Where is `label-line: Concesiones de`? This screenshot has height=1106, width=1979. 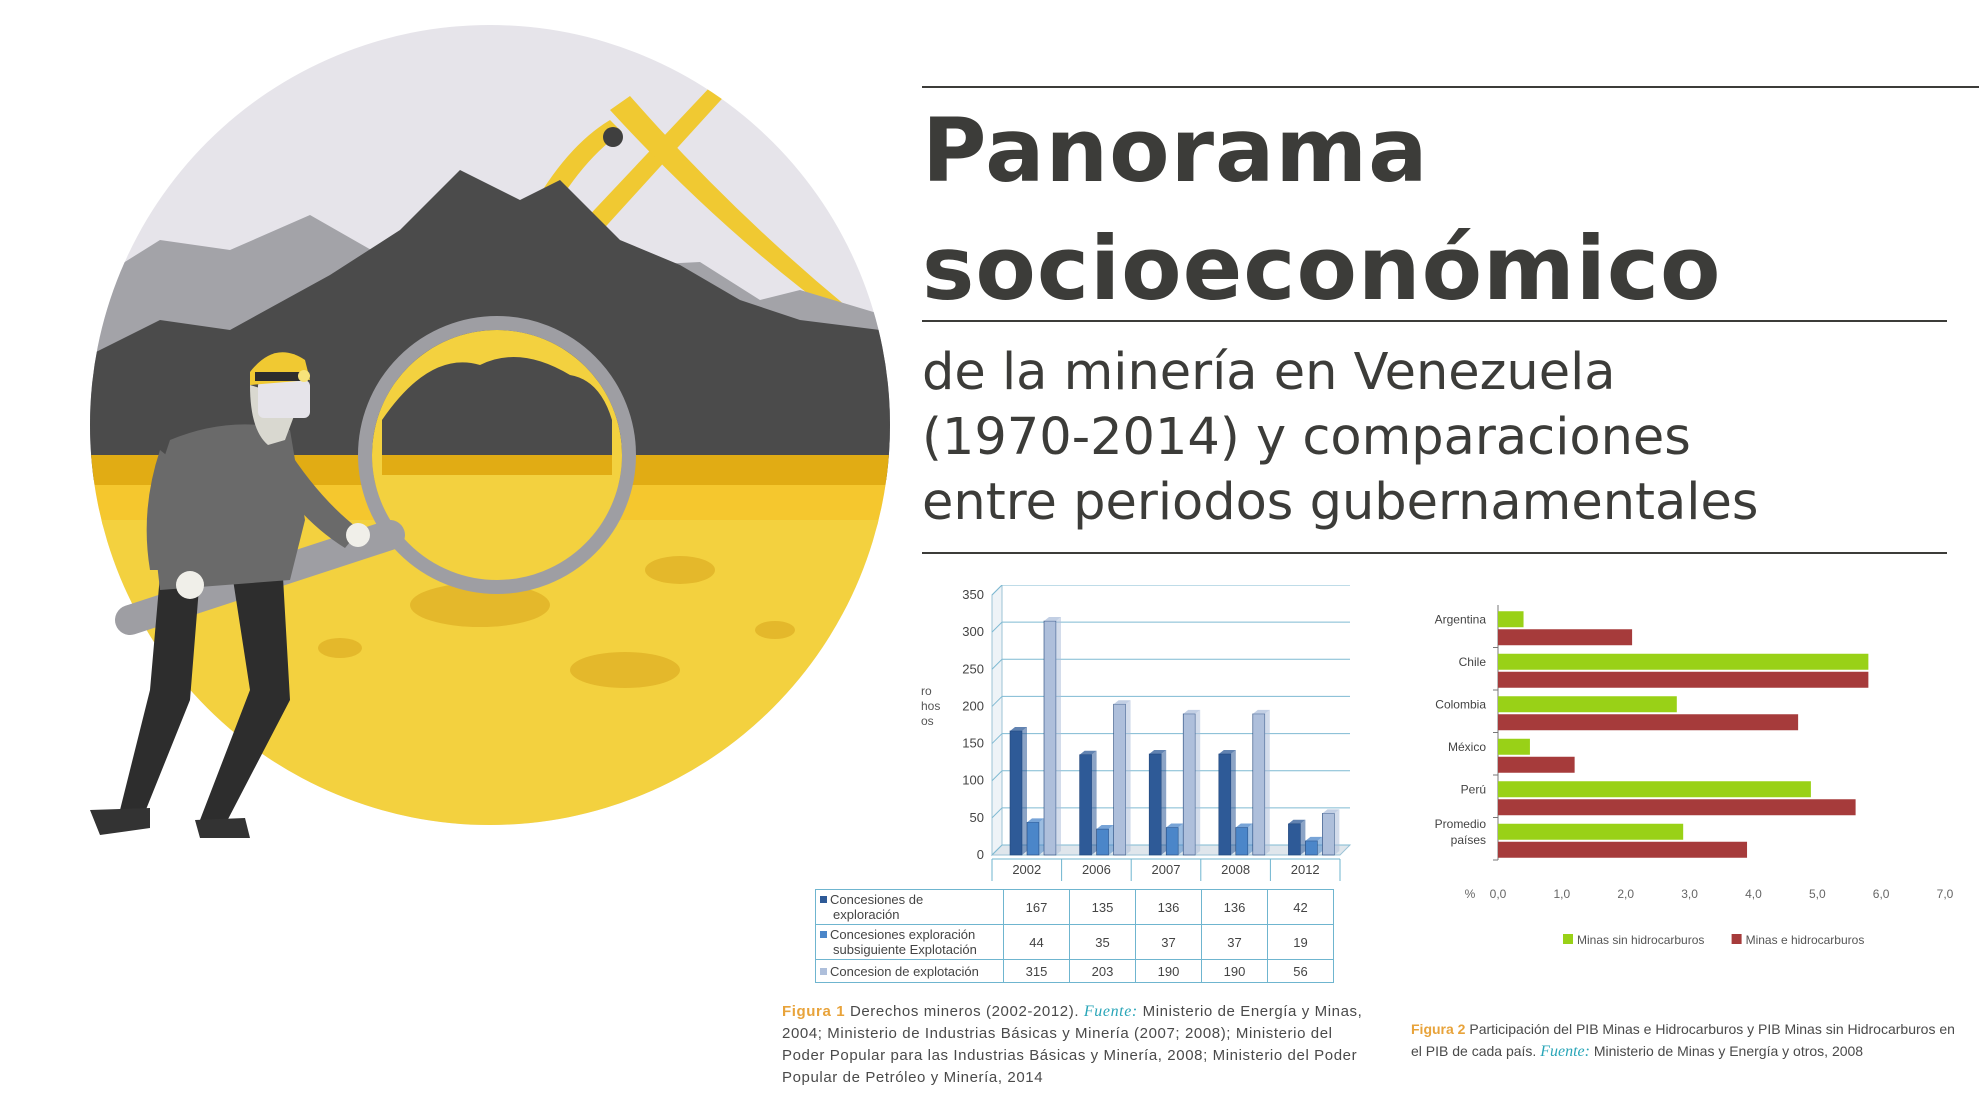 label-line: Concesiones de is located at coordinates (877, 899).